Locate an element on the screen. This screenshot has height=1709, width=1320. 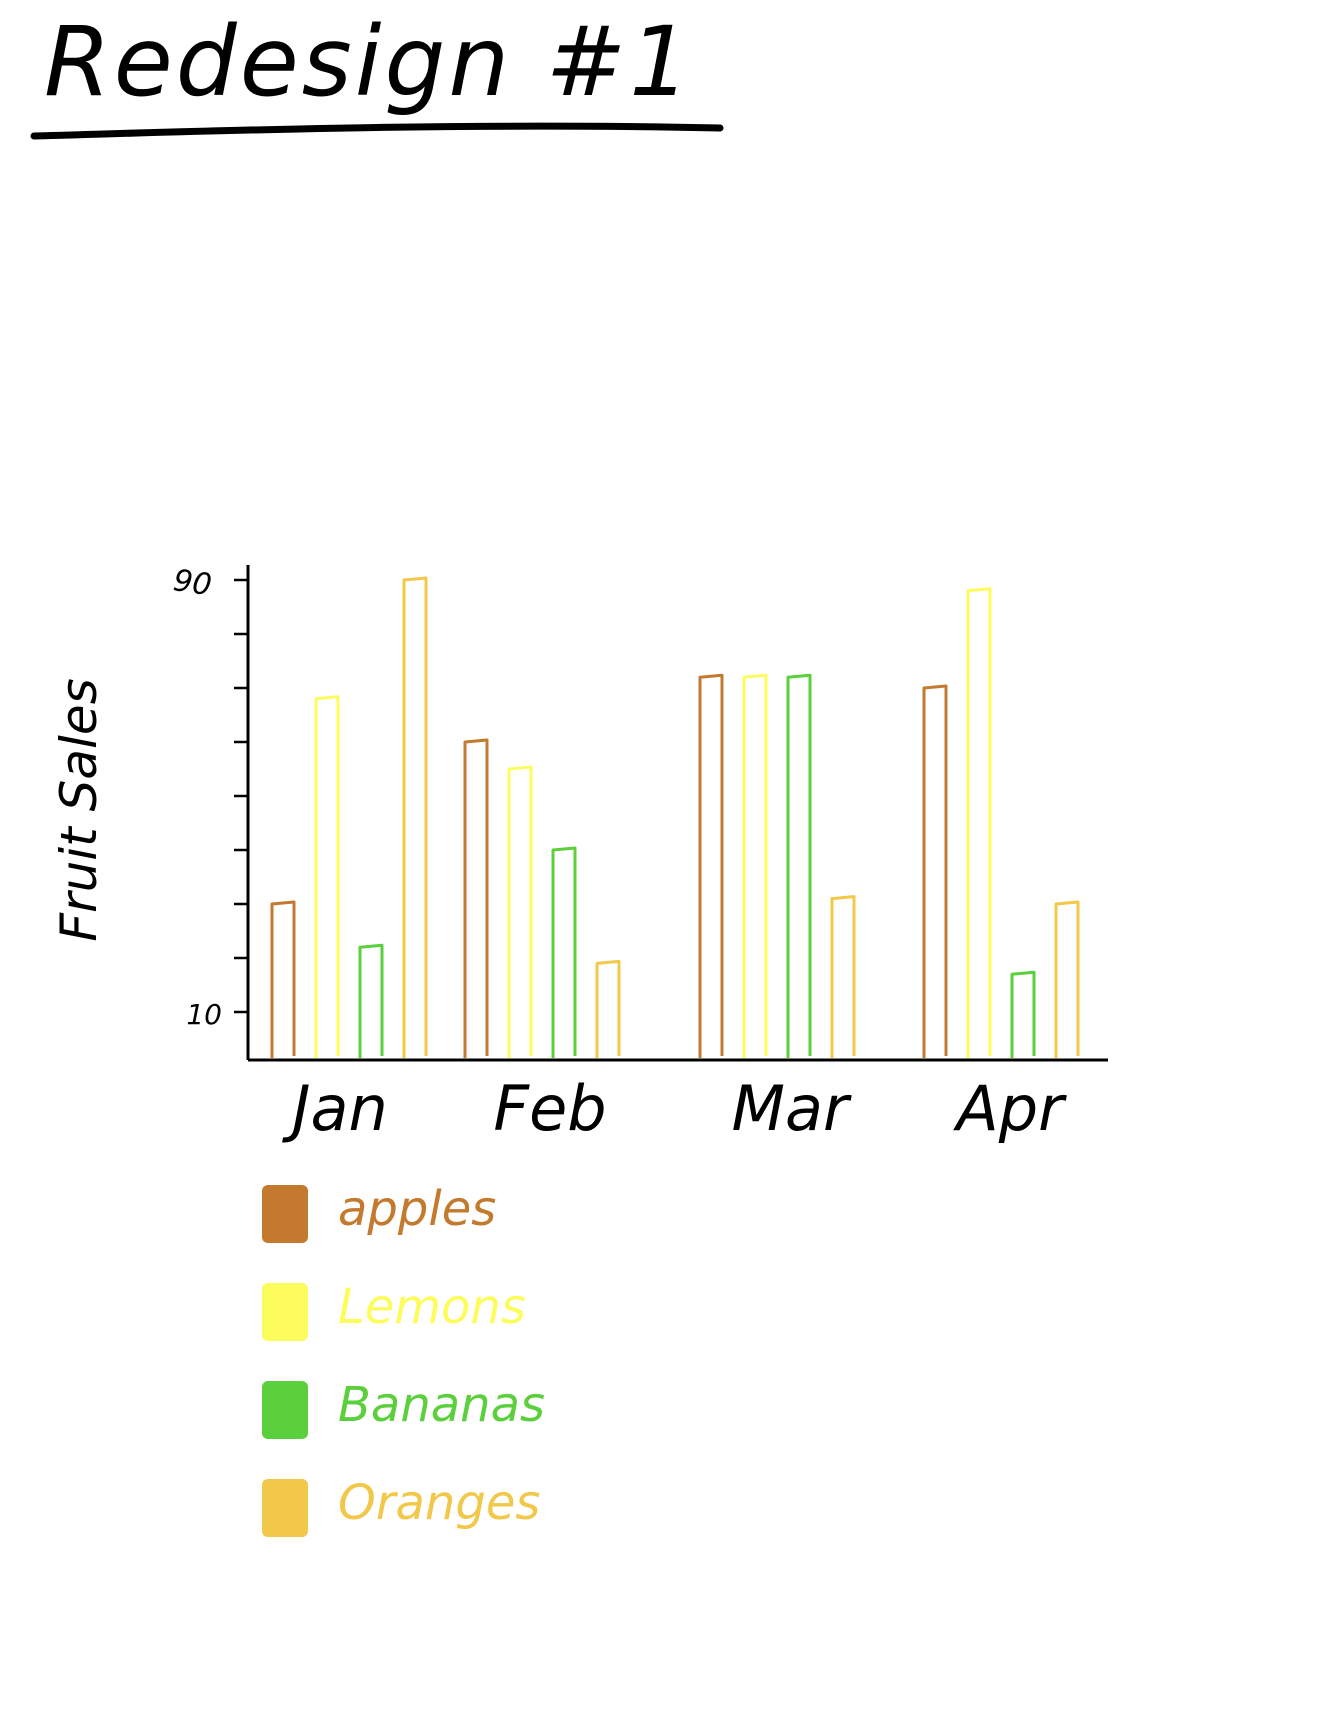
bar-bananas-mar is located at coordinates (799, 865).